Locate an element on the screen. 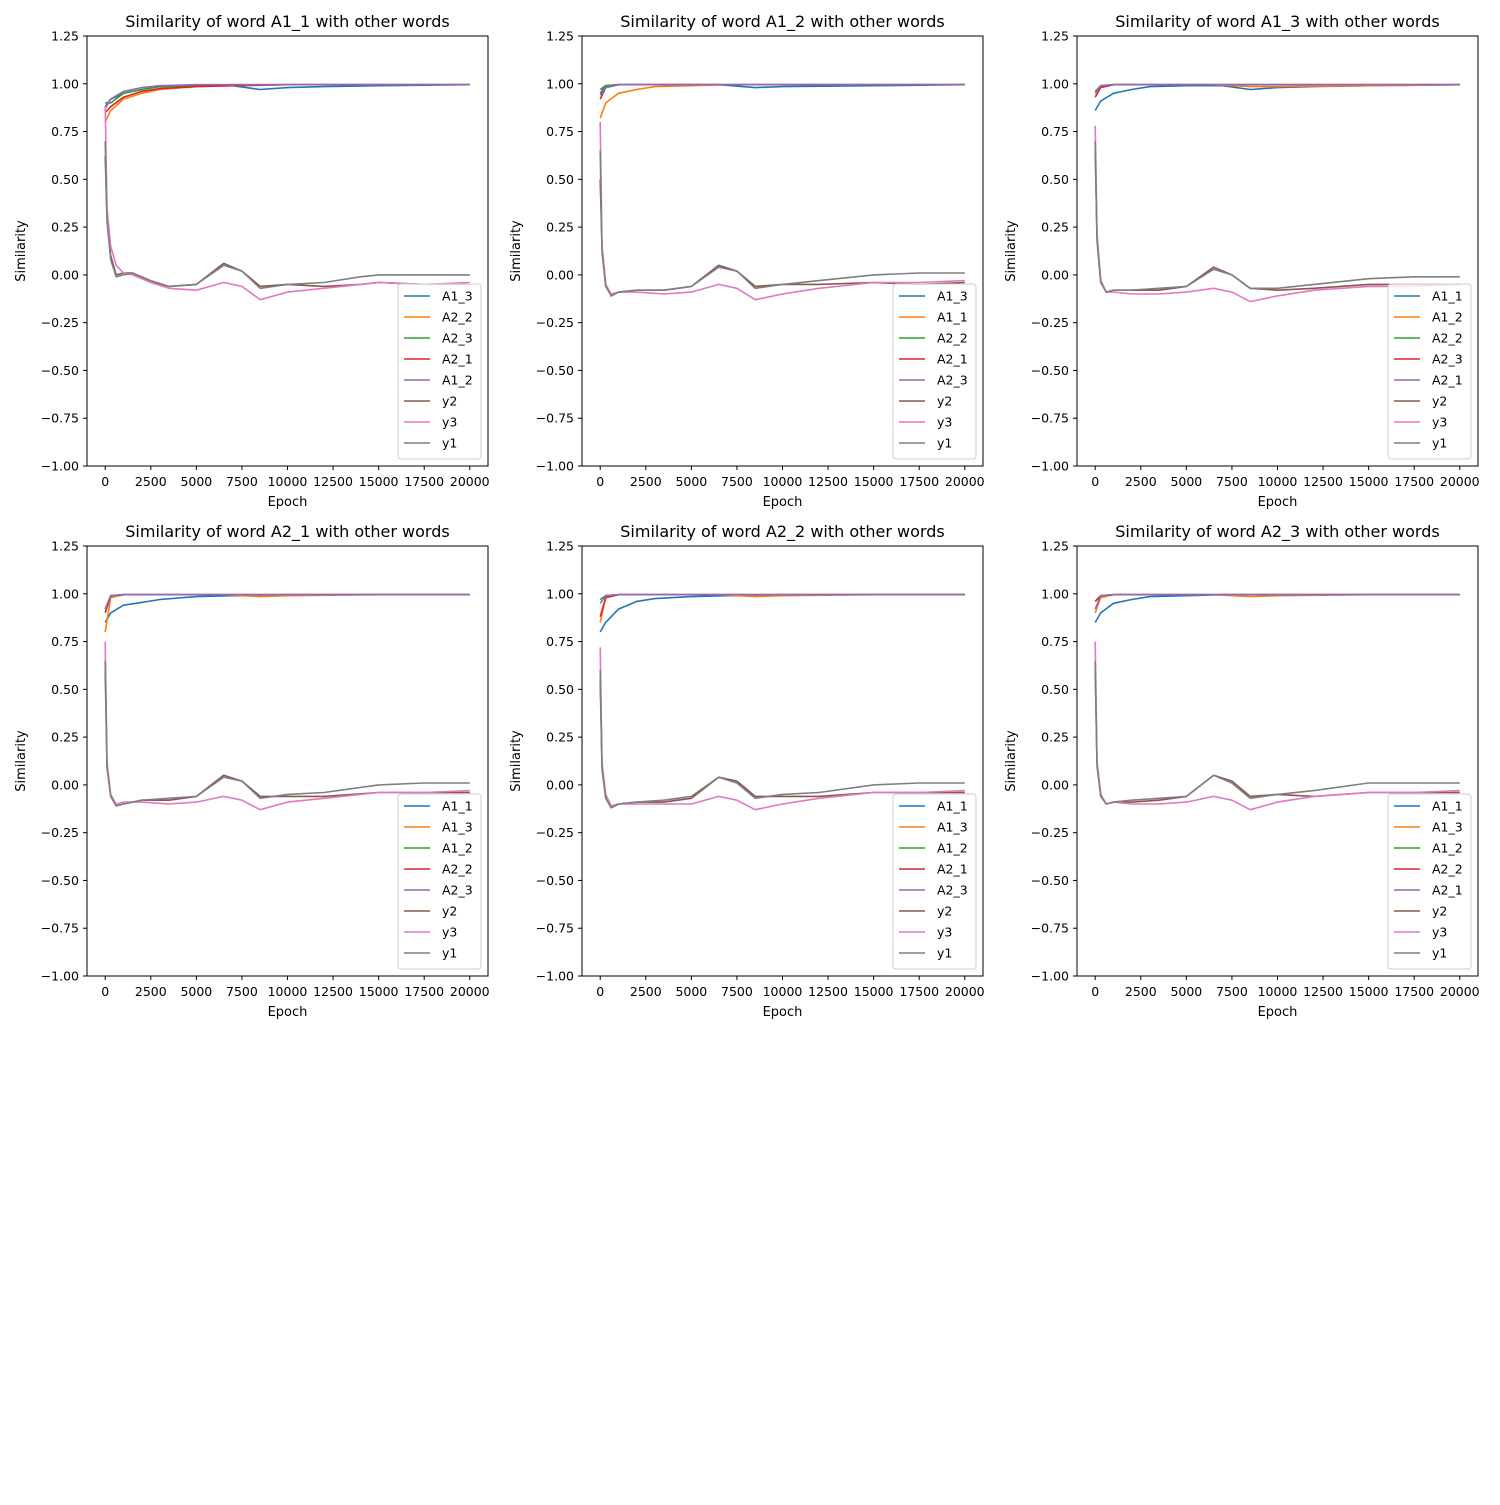  legend-entry: A1_2 is located at coordinates (952, 848).